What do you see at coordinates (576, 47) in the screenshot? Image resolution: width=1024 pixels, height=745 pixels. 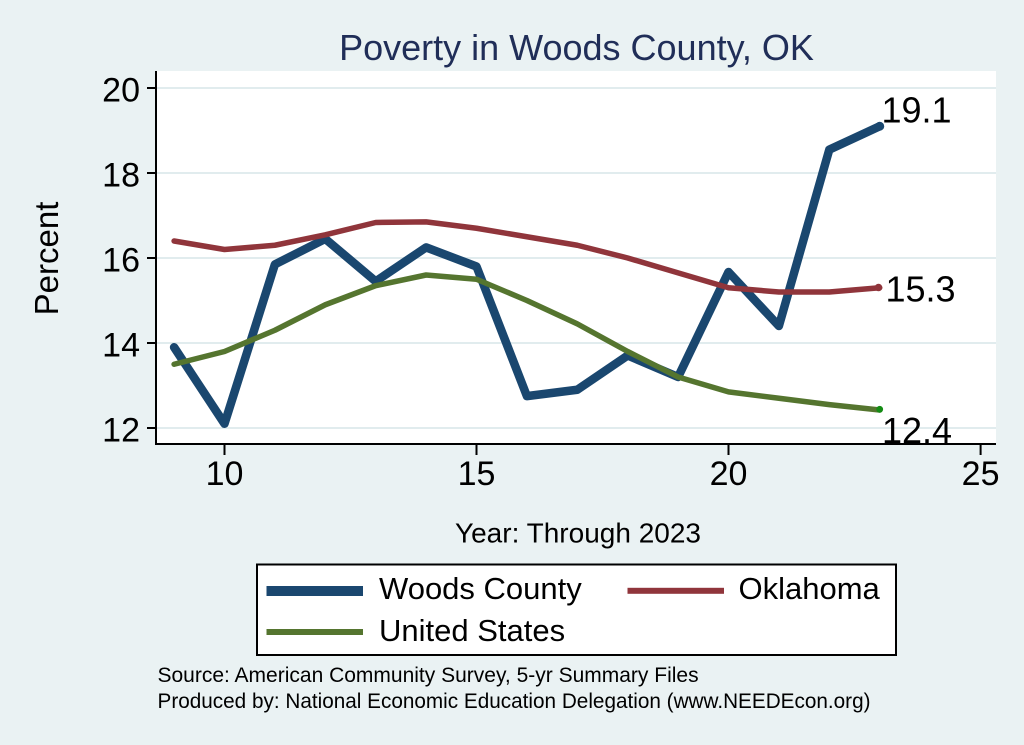 I see `svg-text: Poverty in Woods County, OK` at bounding box center [576, 47].